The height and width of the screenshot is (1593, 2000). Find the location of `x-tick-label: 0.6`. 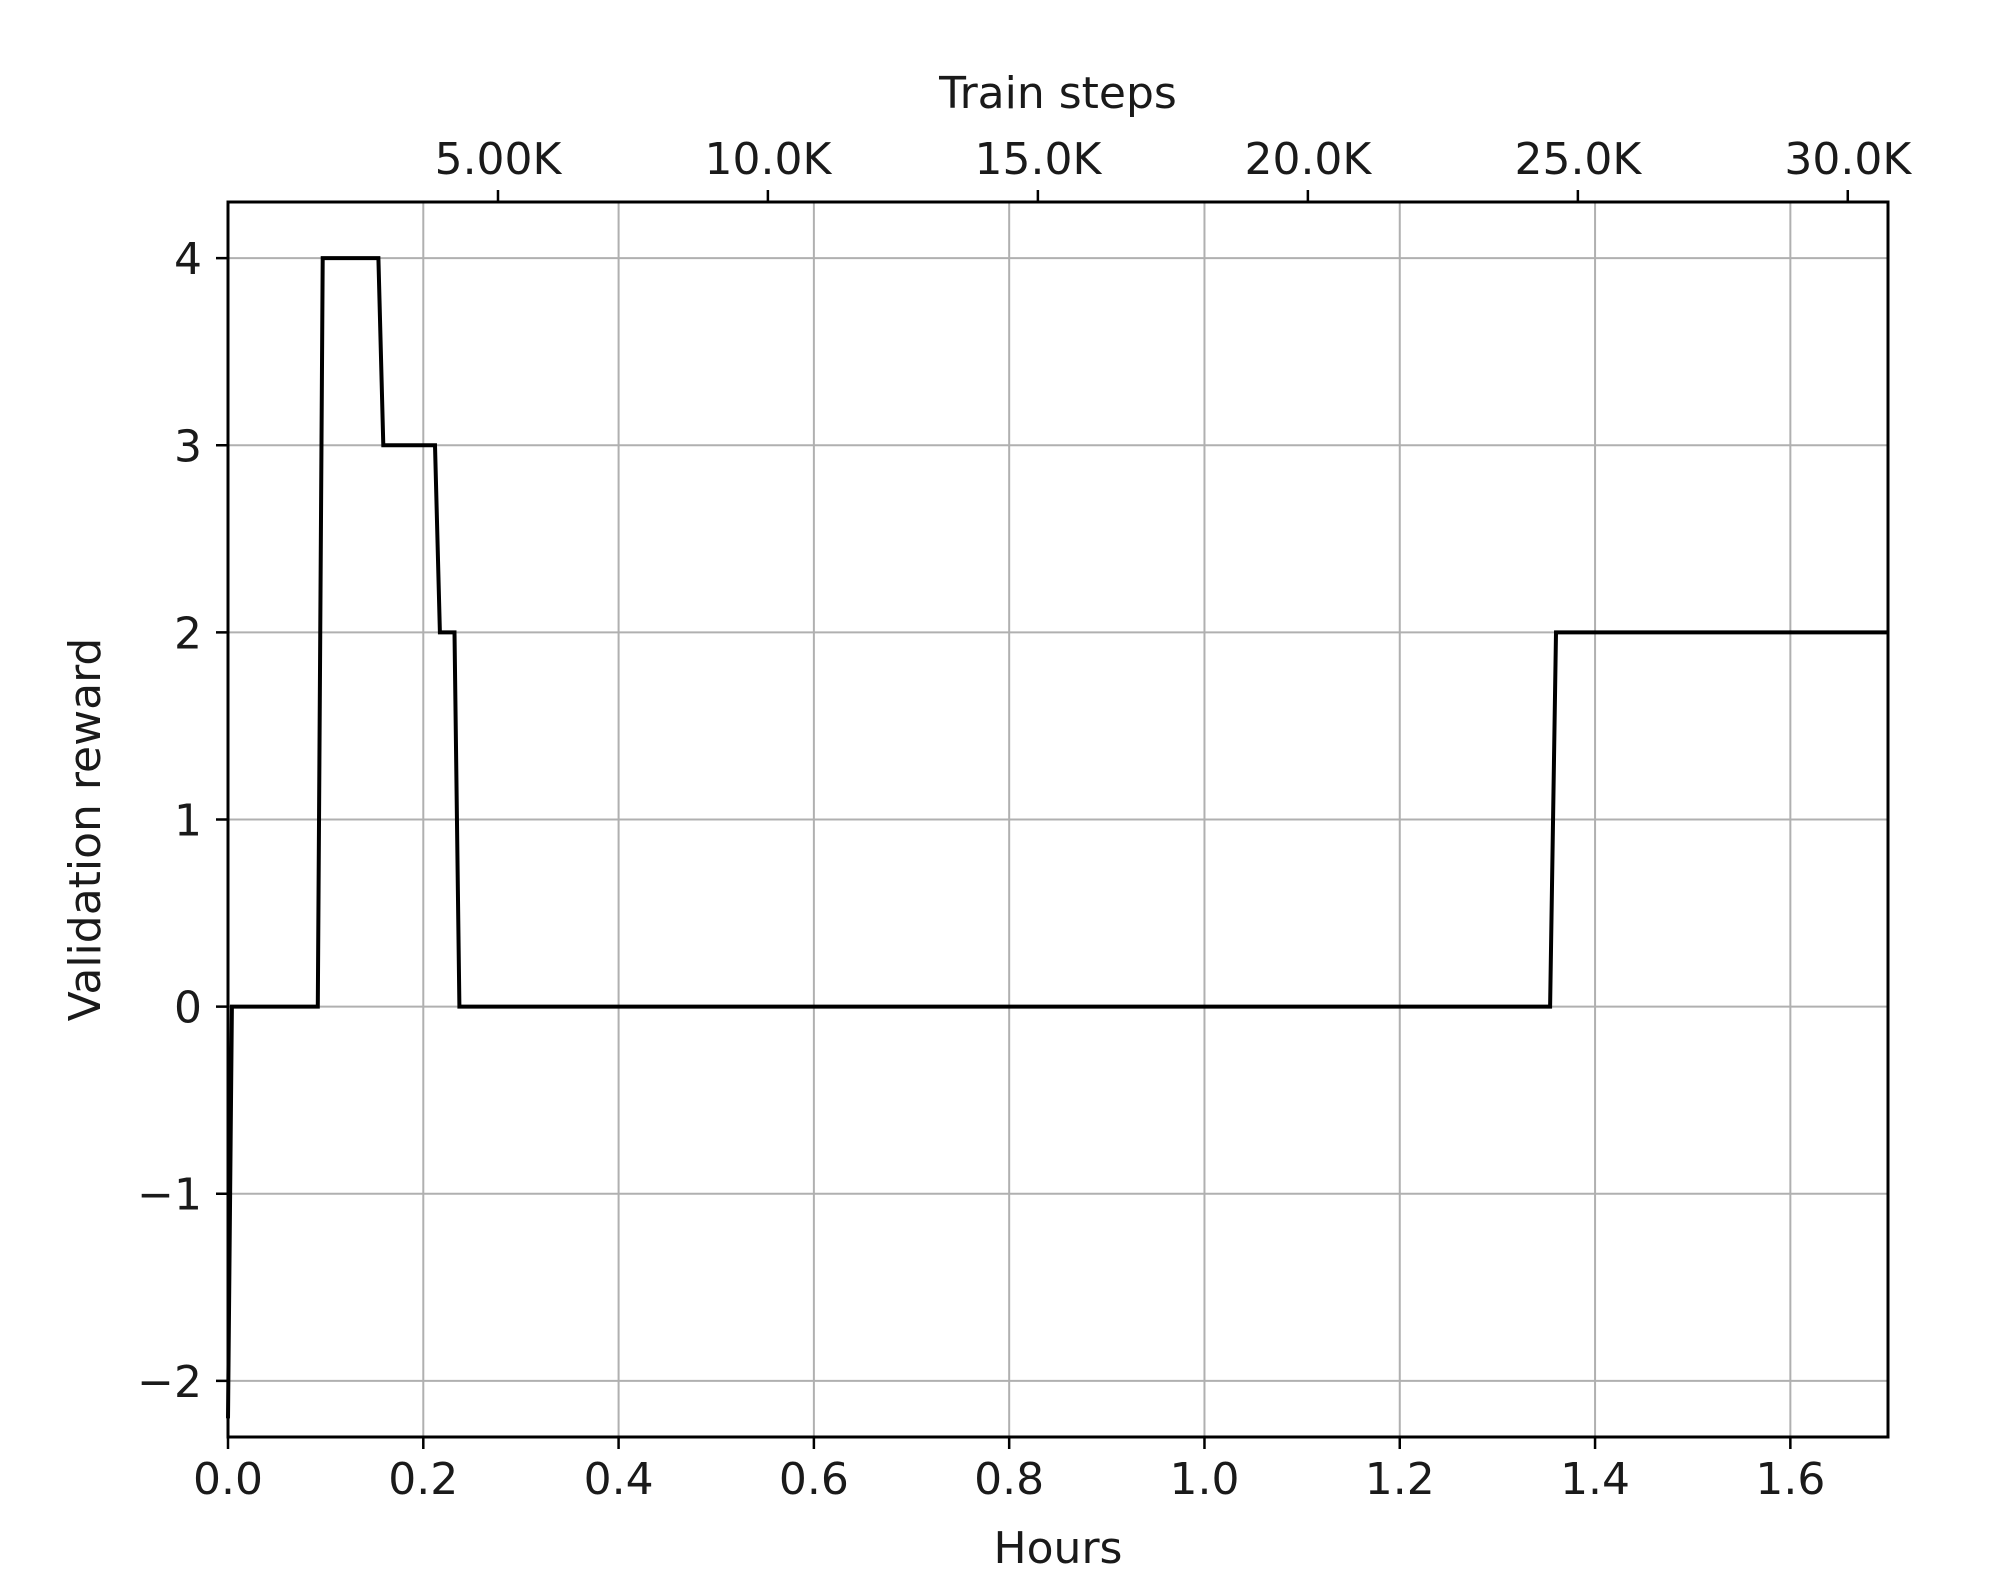

x-tick-label: 0.6 is located at coordinates (814, 1479).